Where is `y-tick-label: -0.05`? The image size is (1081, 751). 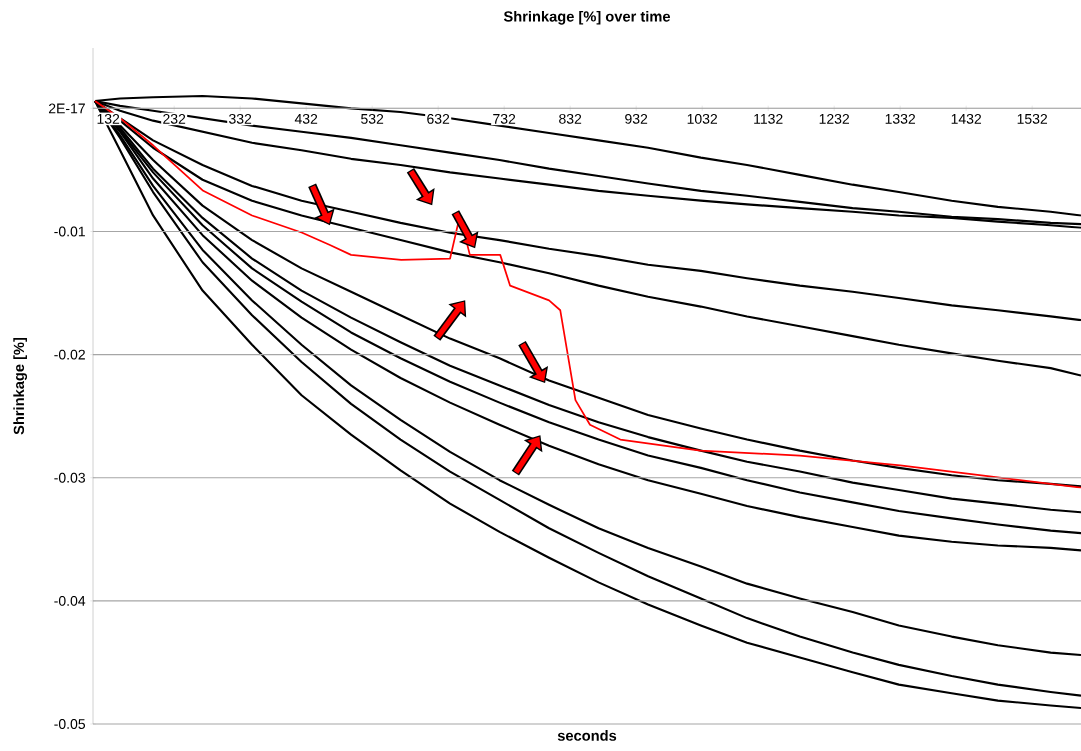 y-tick-label: -0.05 is located at coordinates (70, 724).